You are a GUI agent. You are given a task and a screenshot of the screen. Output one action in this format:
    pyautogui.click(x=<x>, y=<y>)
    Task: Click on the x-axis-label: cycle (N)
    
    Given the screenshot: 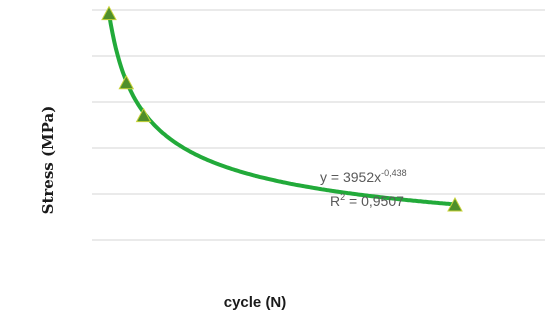 What is the action you would take?
    pyautogui.click(x=255, y=302)
    